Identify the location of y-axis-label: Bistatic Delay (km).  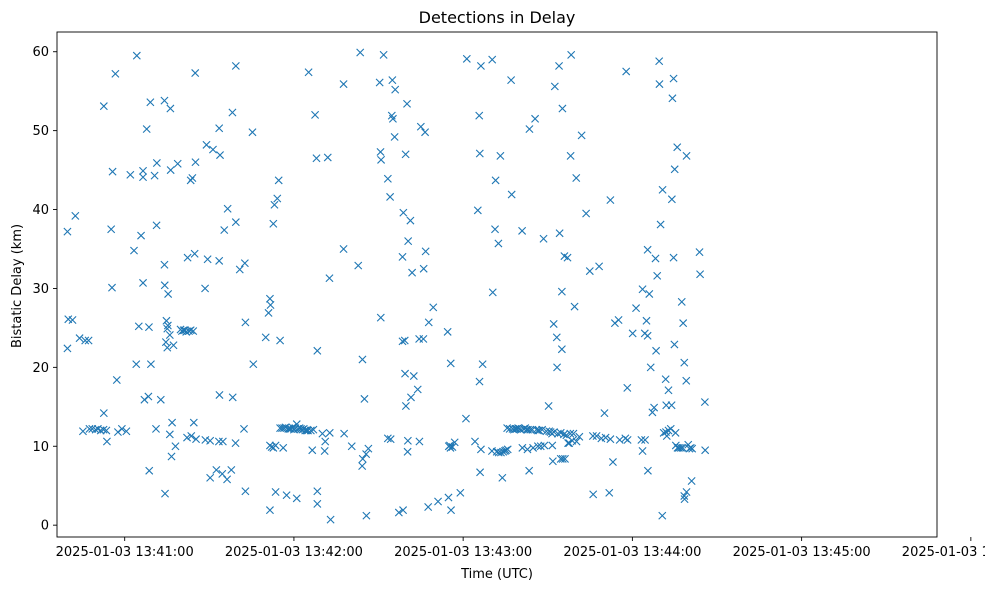
(17, 286).